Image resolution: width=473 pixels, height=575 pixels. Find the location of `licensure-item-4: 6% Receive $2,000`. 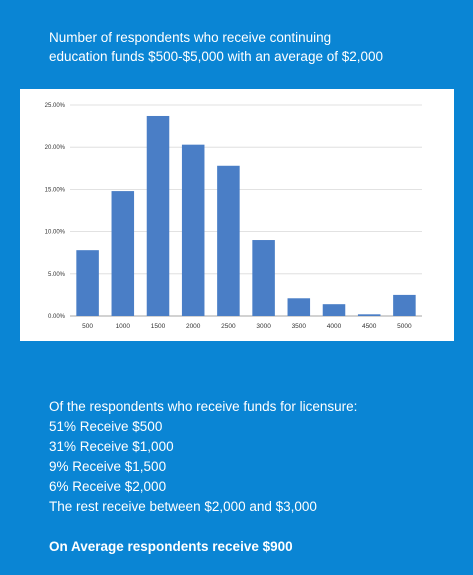

licensure-item-4: 6% Receive $2,000 is located at coordinates (108, 486).